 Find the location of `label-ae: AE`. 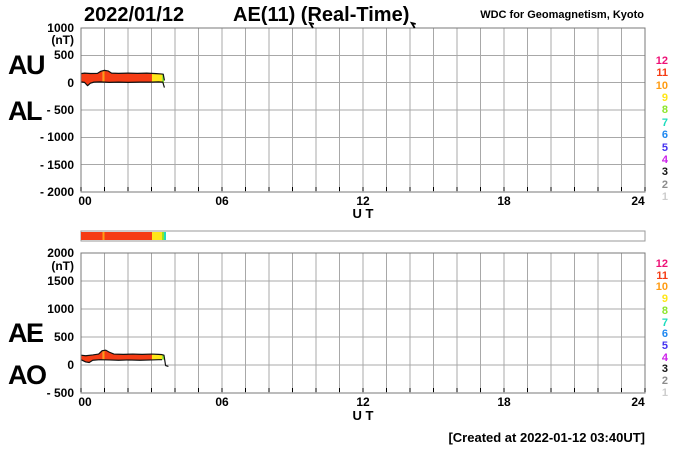

label-ae: AE is located at coordinates (26, 333).